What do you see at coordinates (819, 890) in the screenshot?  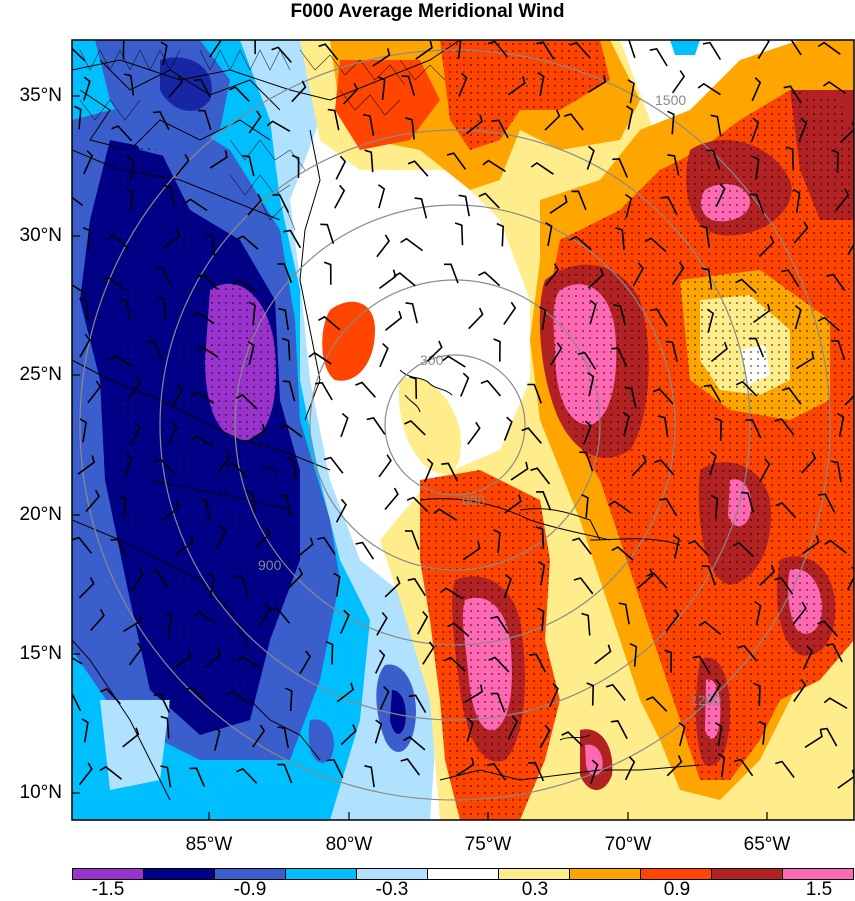 I see `colorbar-tick-label: 1.5` at bounding box center [819, 890].